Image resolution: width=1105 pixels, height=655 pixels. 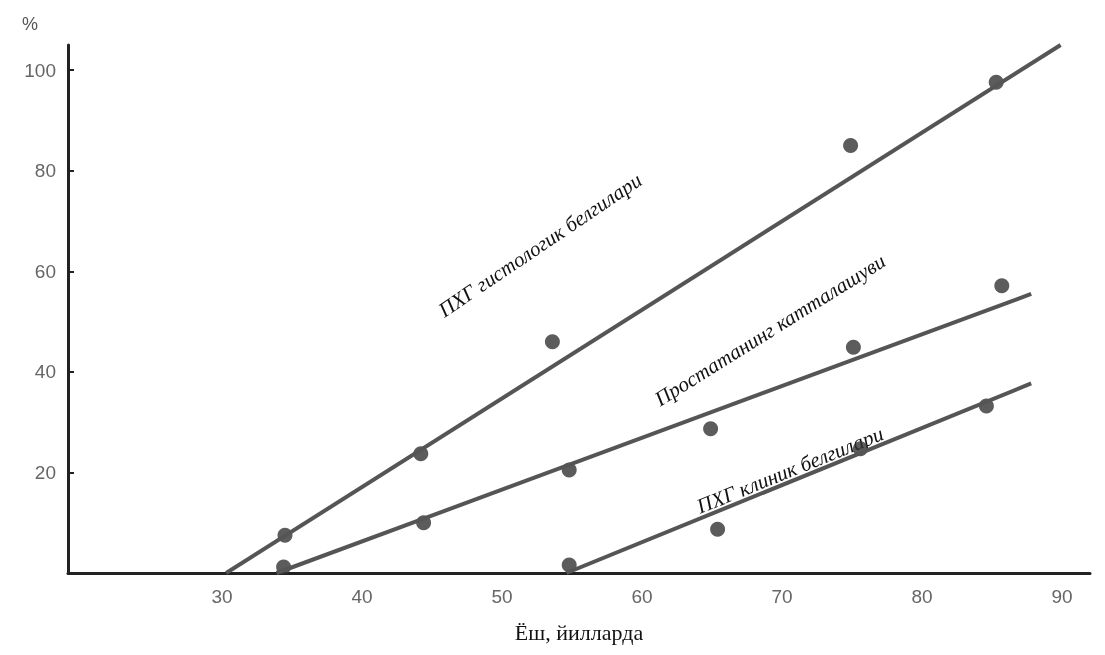 What do you see at coordinates (45, 472) in the screenshot?
I see `y-tick-label: 20` at bounding box center [45, 472].